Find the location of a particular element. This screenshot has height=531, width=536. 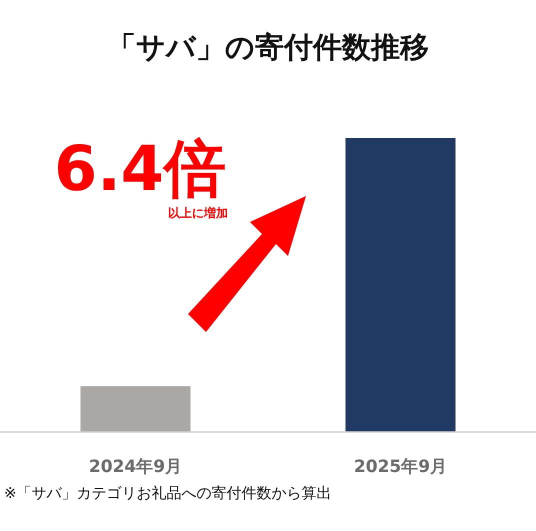

chart-title: 「サバ」の寄付件数推移 is located at coordinates (268, 47).